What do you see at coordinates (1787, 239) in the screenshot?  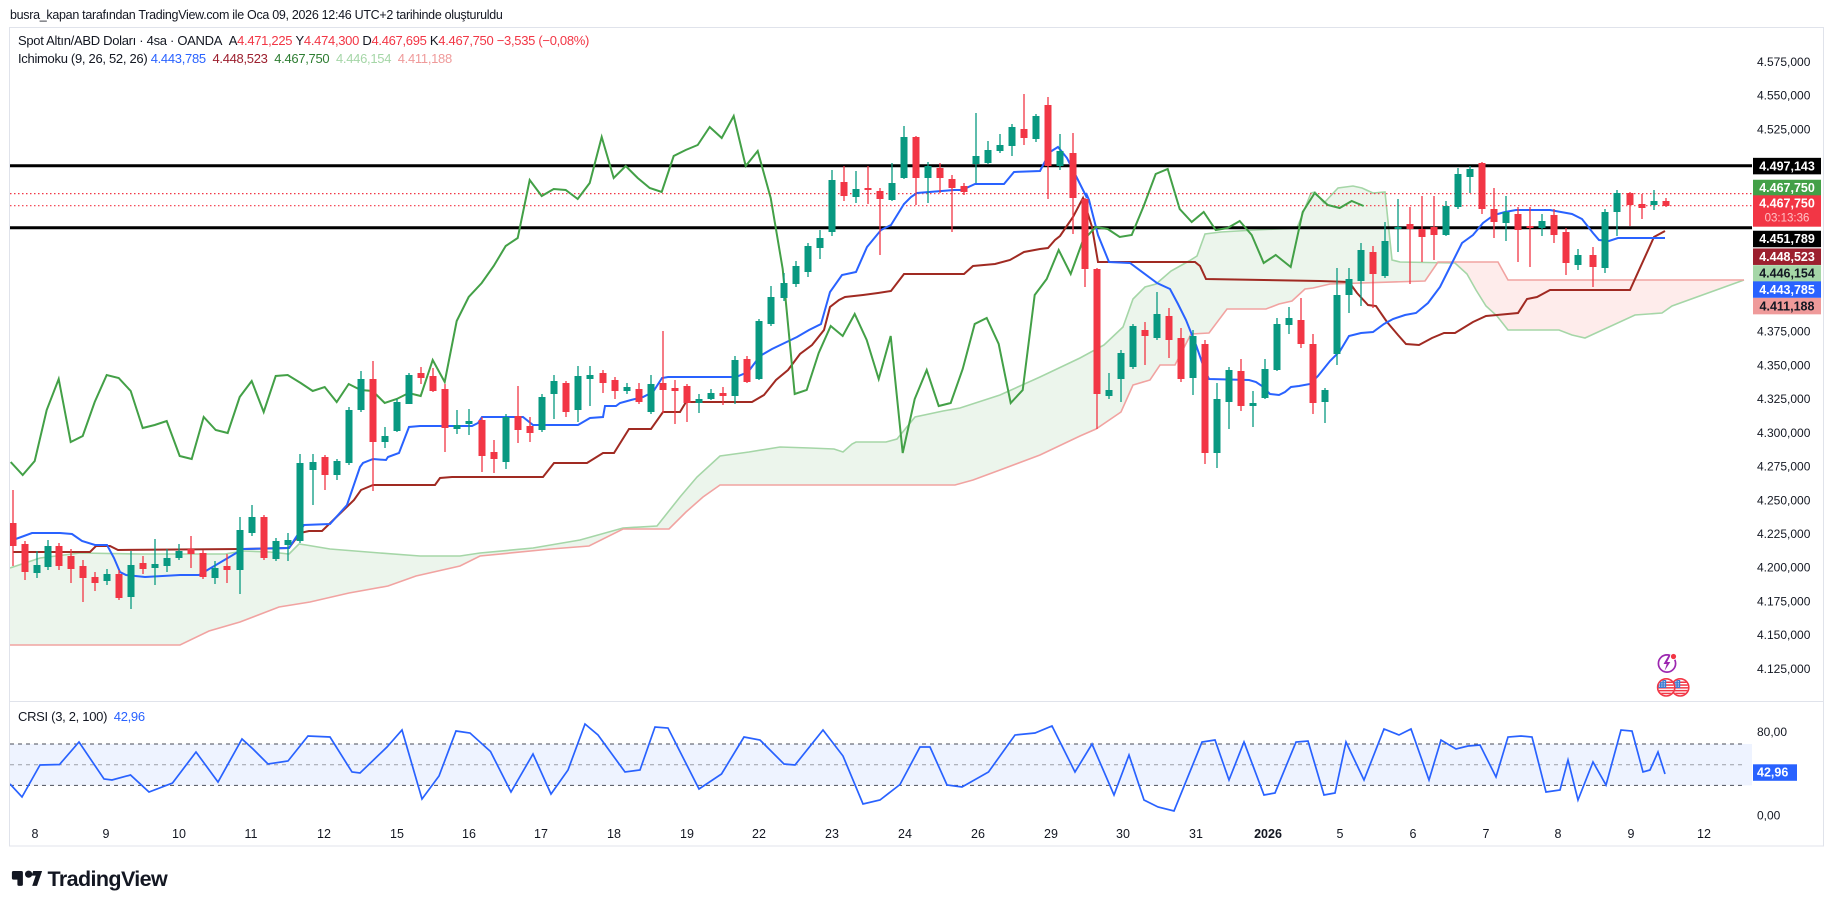 I see `svg-text: 4.451,789` at bounding box center [1787, 239].